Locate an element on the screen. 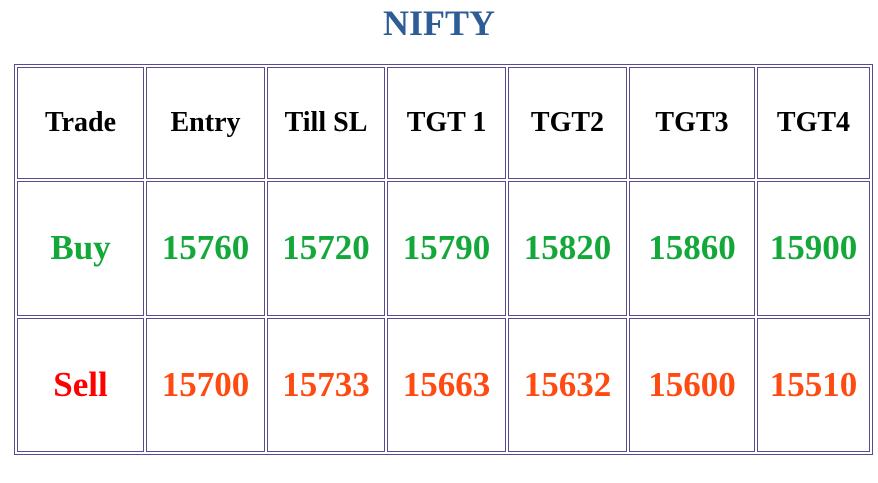 The image size is (878, 483). trade-cell: Sell is located at coordinates (80, 384).